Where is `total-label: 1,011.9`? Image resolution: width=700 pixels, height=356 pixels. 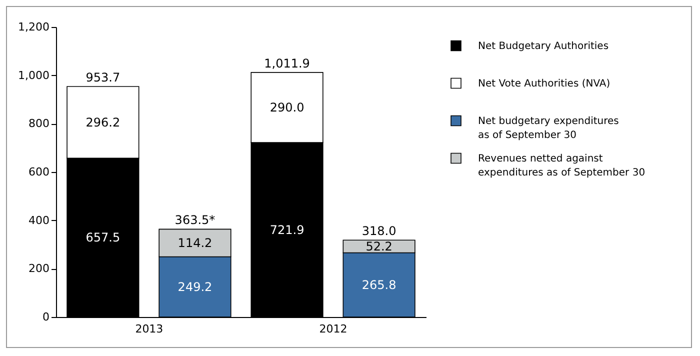 total-label: 1,011.9 is located at coordinates (287, 63).